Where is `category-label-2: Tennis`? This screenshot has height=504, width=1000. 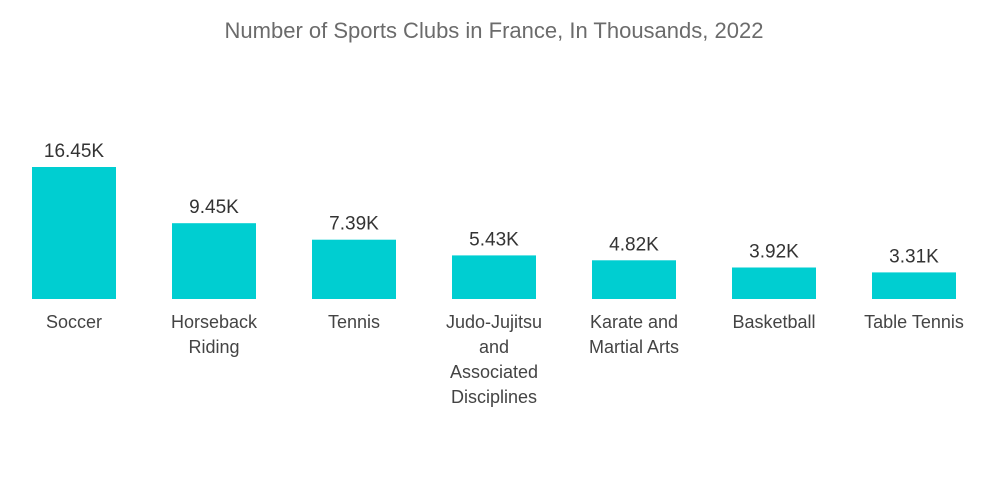 category-label-2: Tennis is located at coordinates (354, 322).